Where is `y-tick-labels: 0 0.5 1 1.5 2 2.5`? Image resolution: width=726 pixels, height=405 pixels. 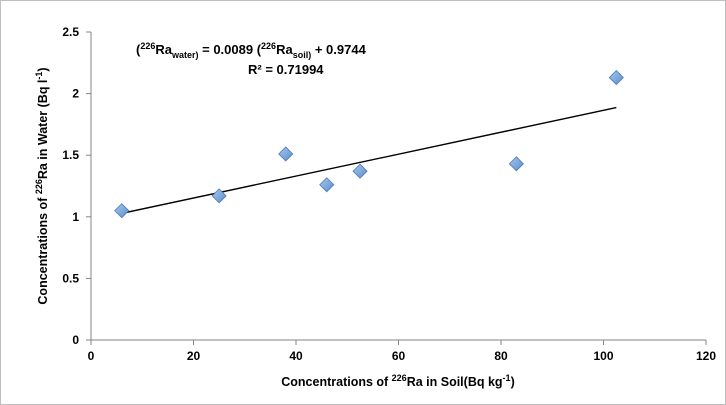
y-tick-labels: 0 0.5 1 1.5 2 2.5 is located at coordinates (76, 186).